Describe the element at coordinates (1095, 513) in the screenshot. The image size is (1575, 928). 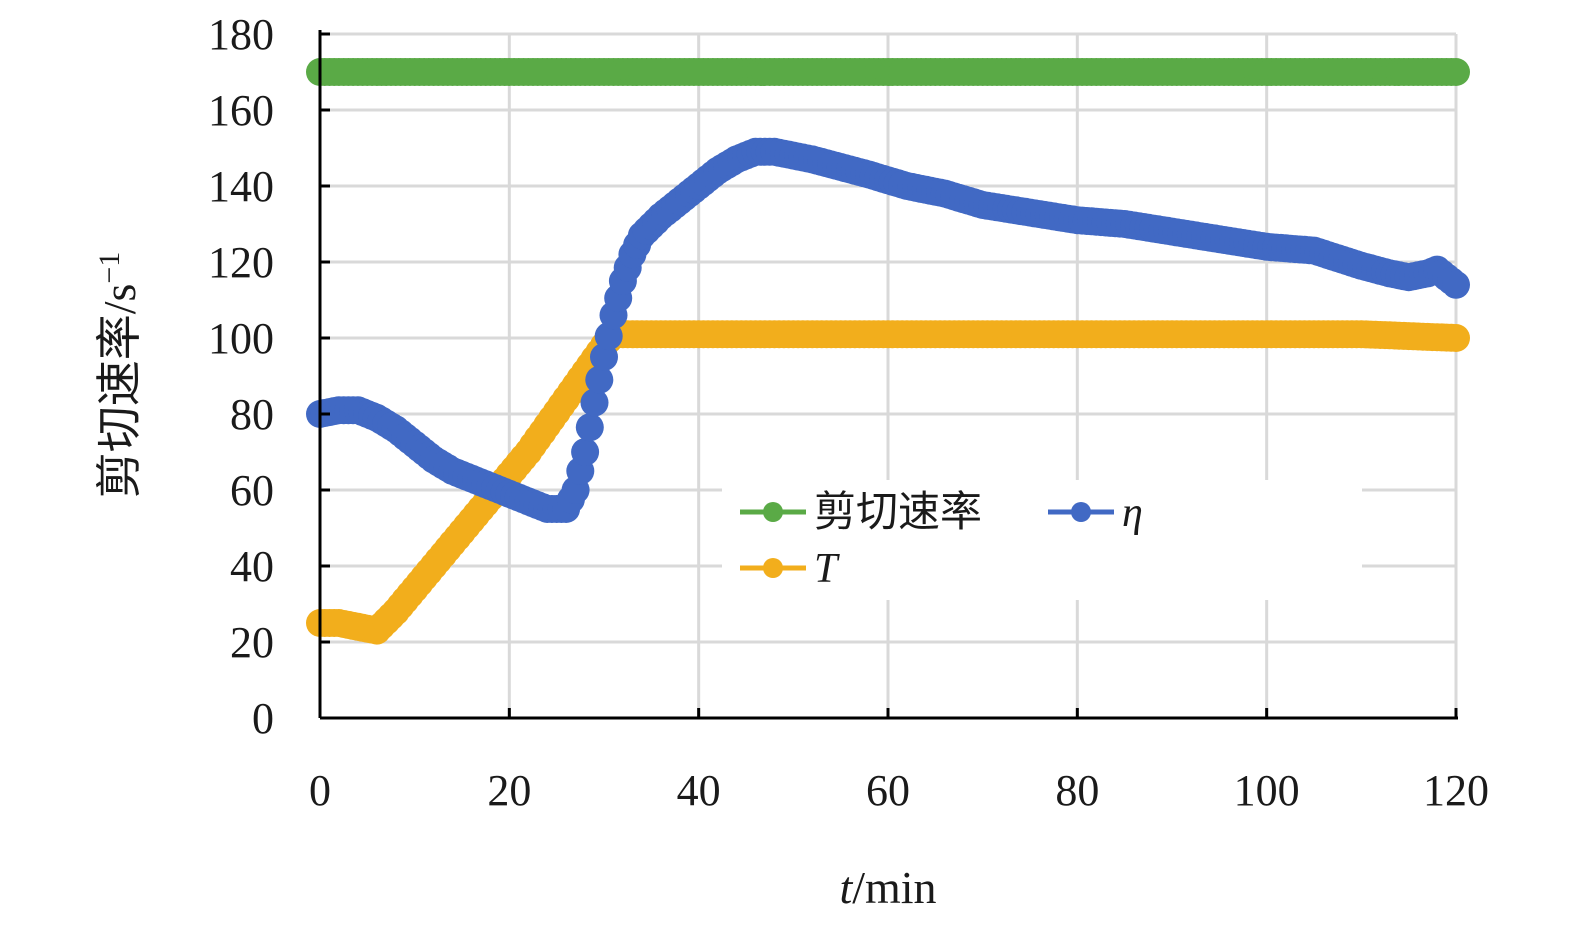
I see `legend-entry: η` at that location.